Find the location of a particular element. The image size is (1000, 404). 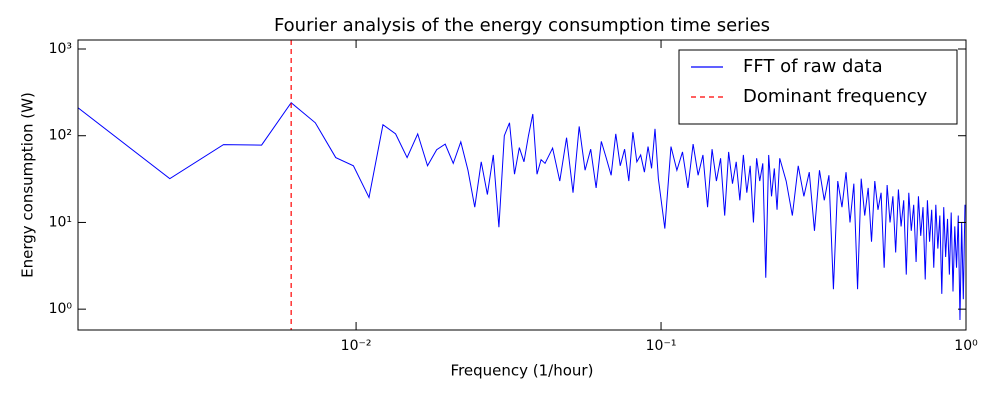

y-tick-label: 10² is located at coordinates (60, 136).